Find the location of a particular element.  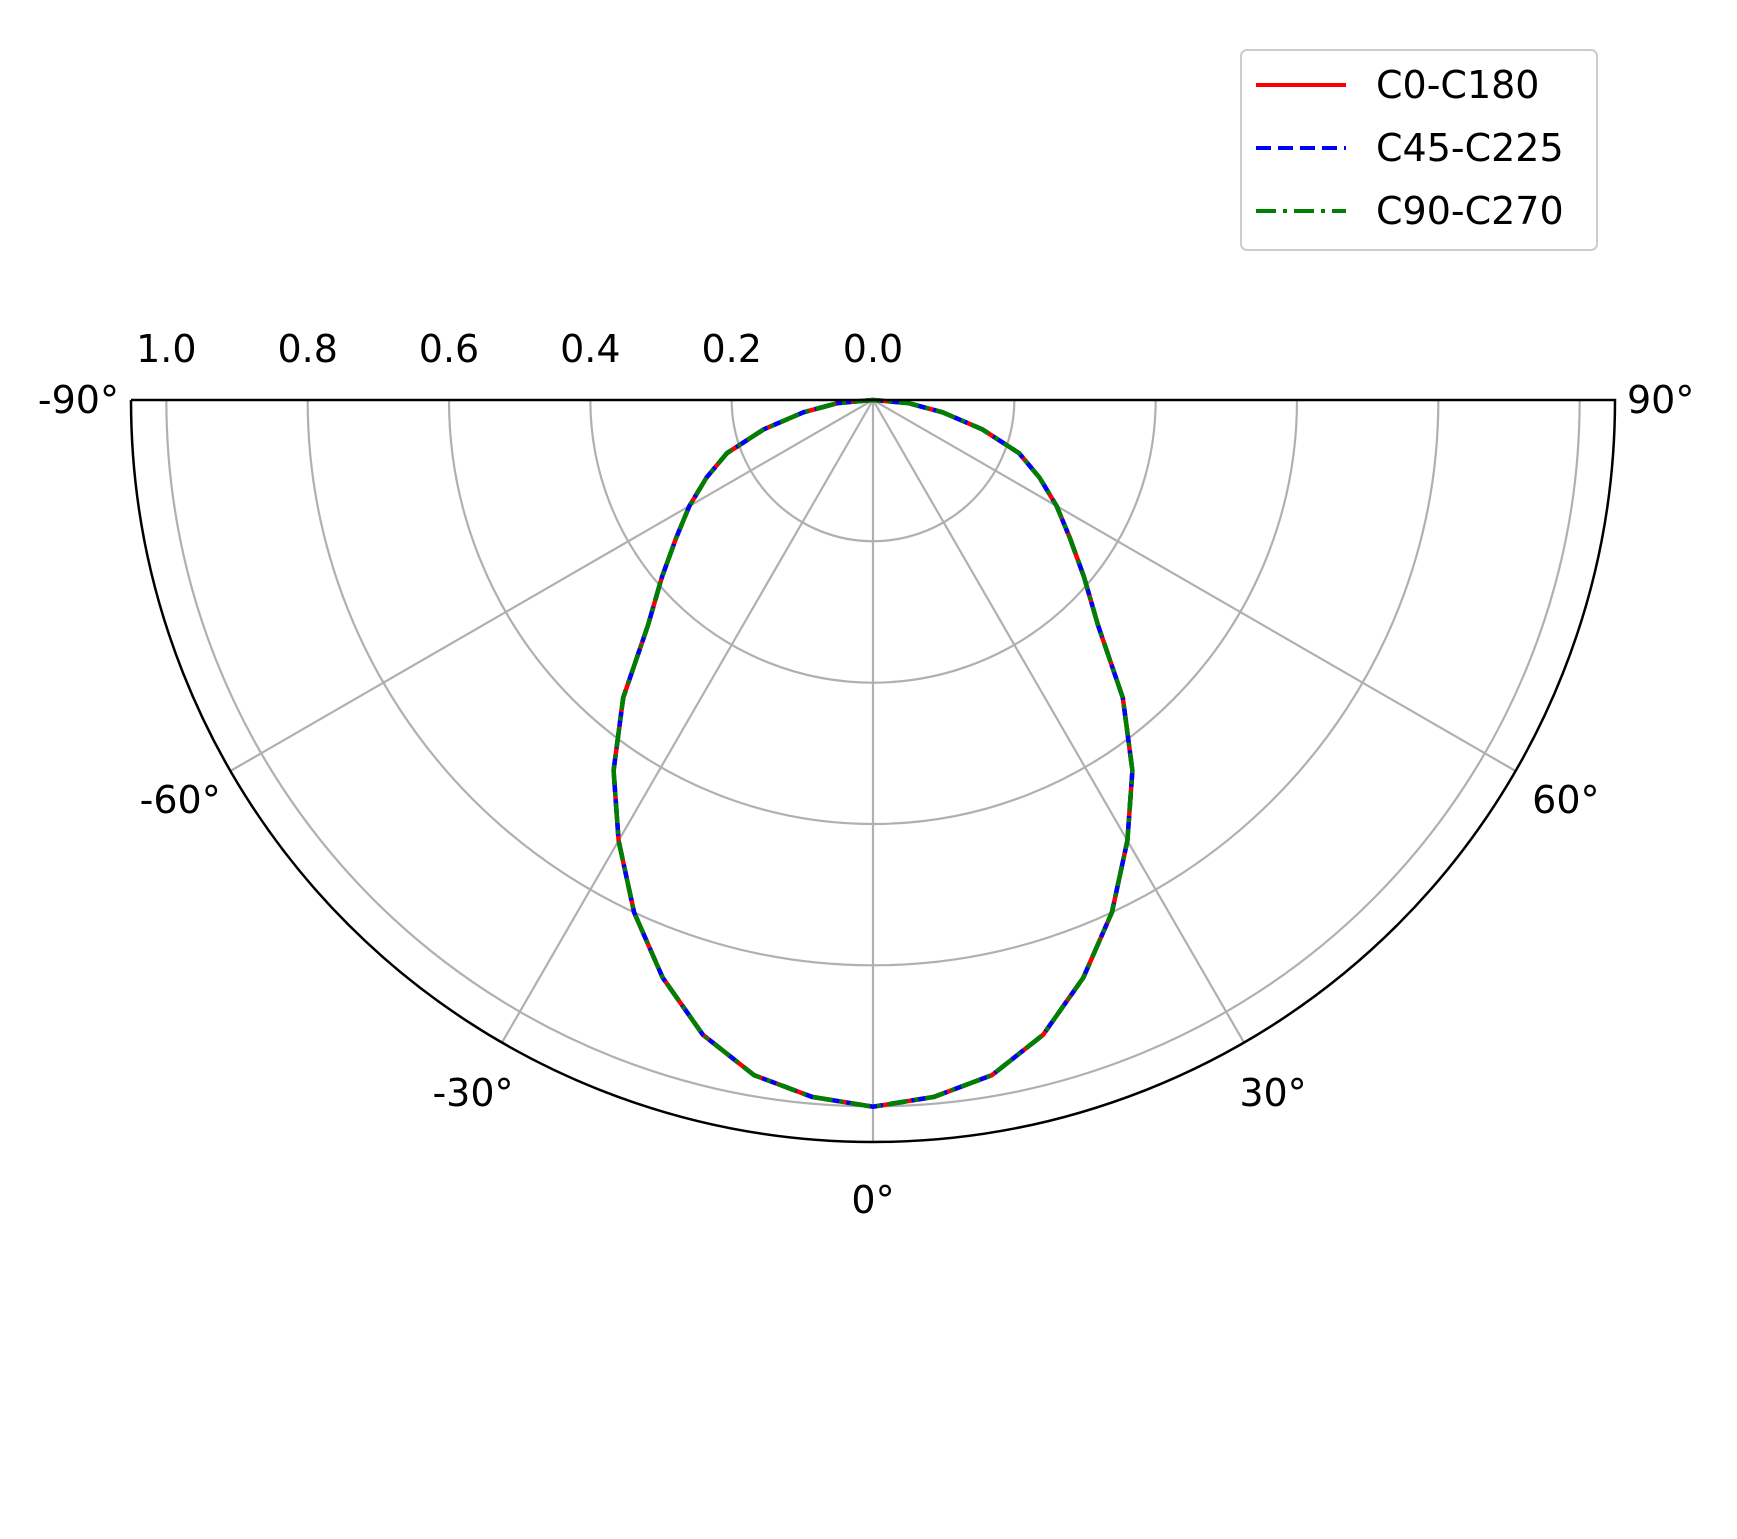

theta-tick-label: 60° is located at coordinates (1565, 800).